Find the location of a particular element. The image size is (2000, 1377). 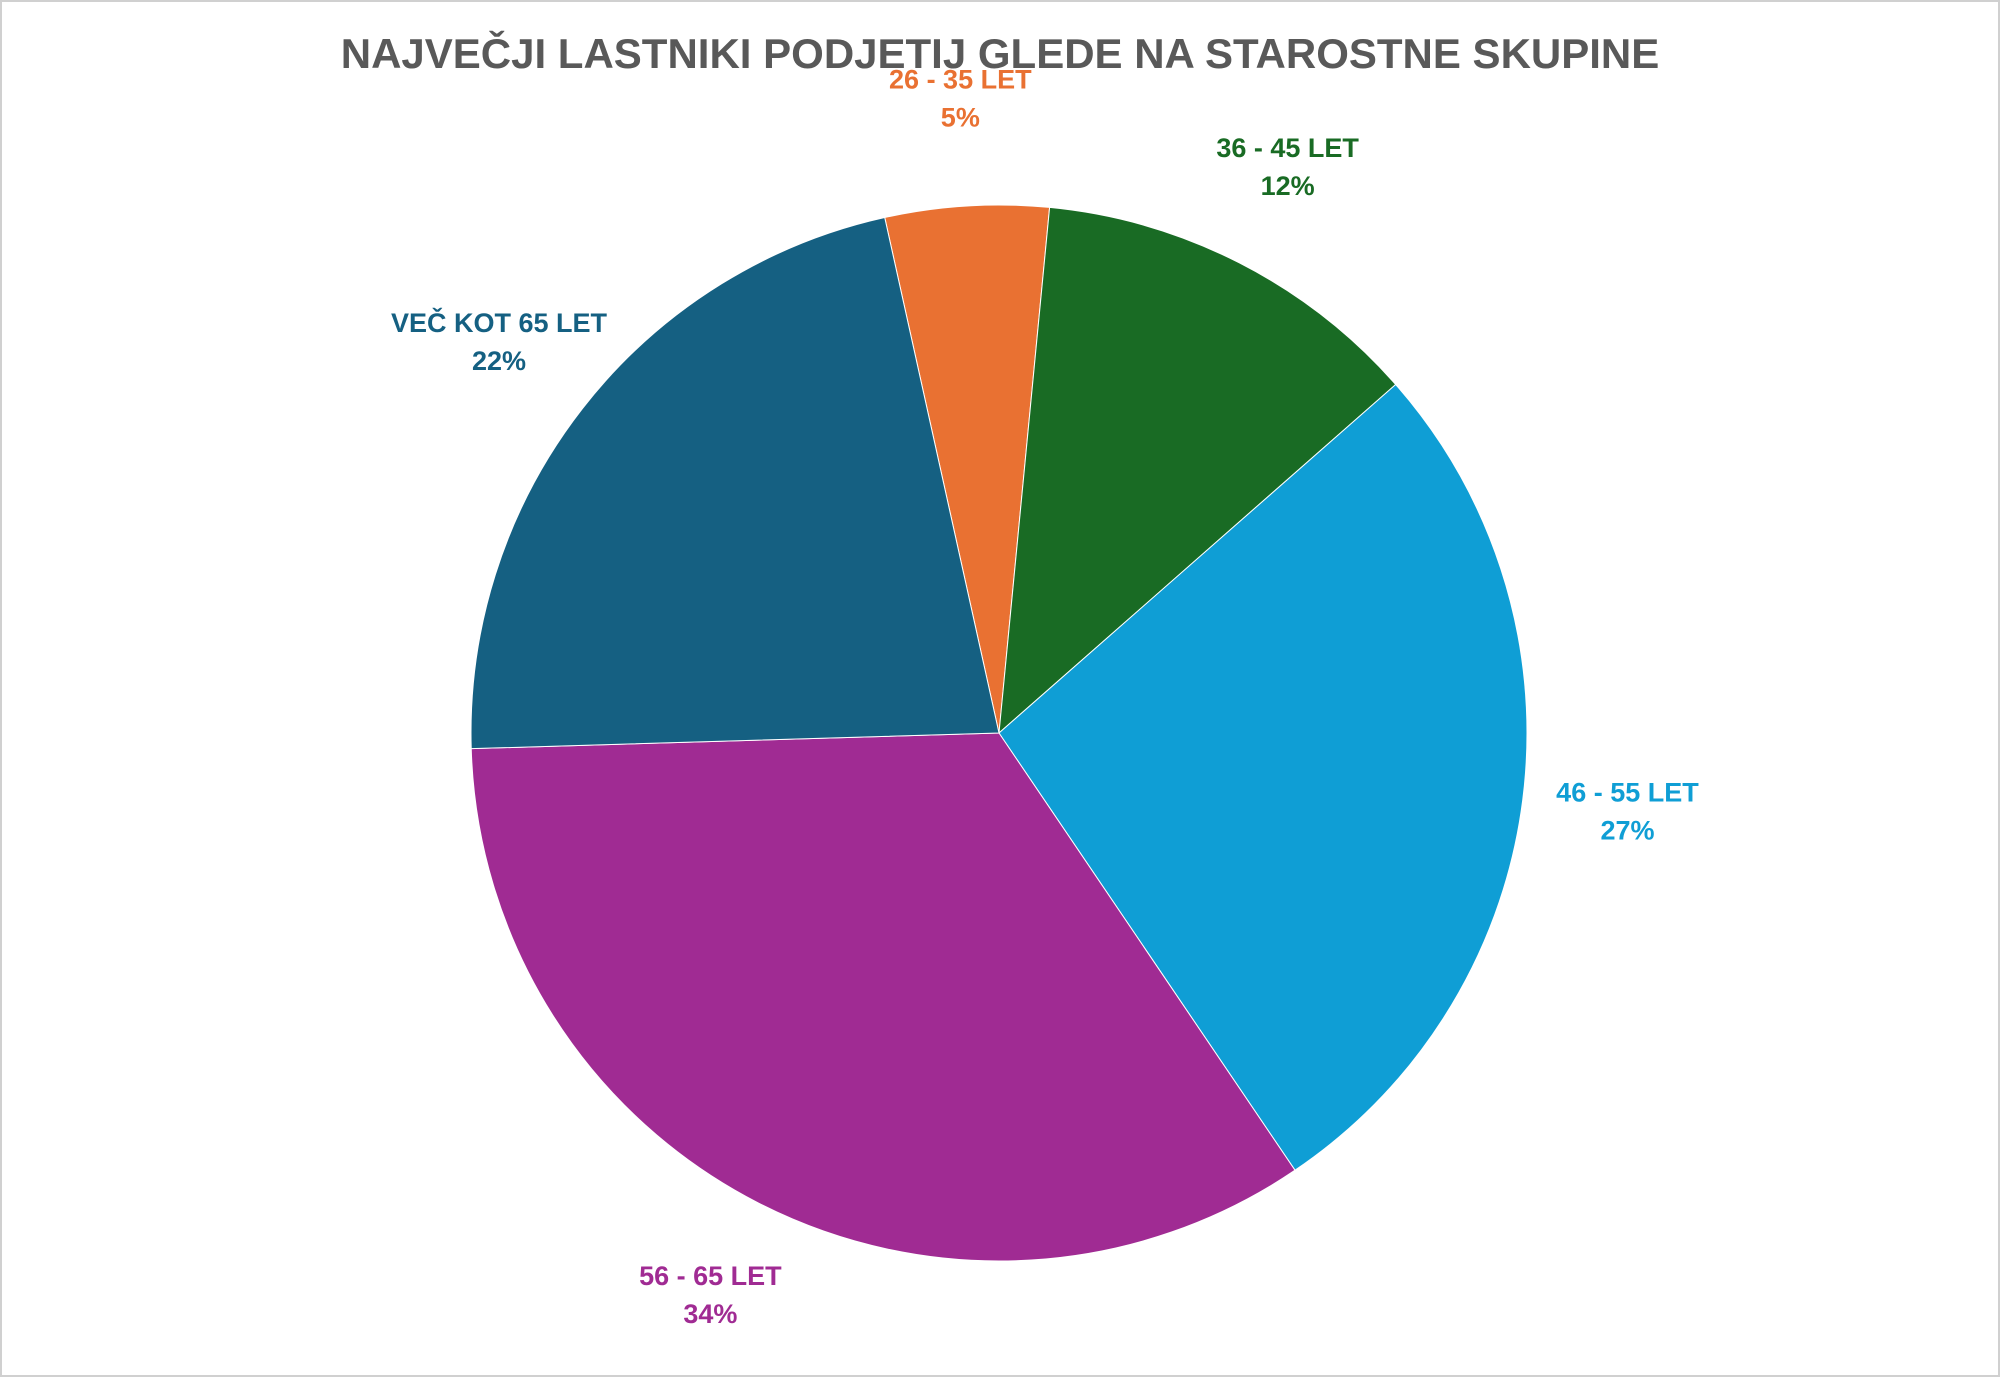

slice-category-label: 46 - 55 LET is located at coordinates (1627, 793).